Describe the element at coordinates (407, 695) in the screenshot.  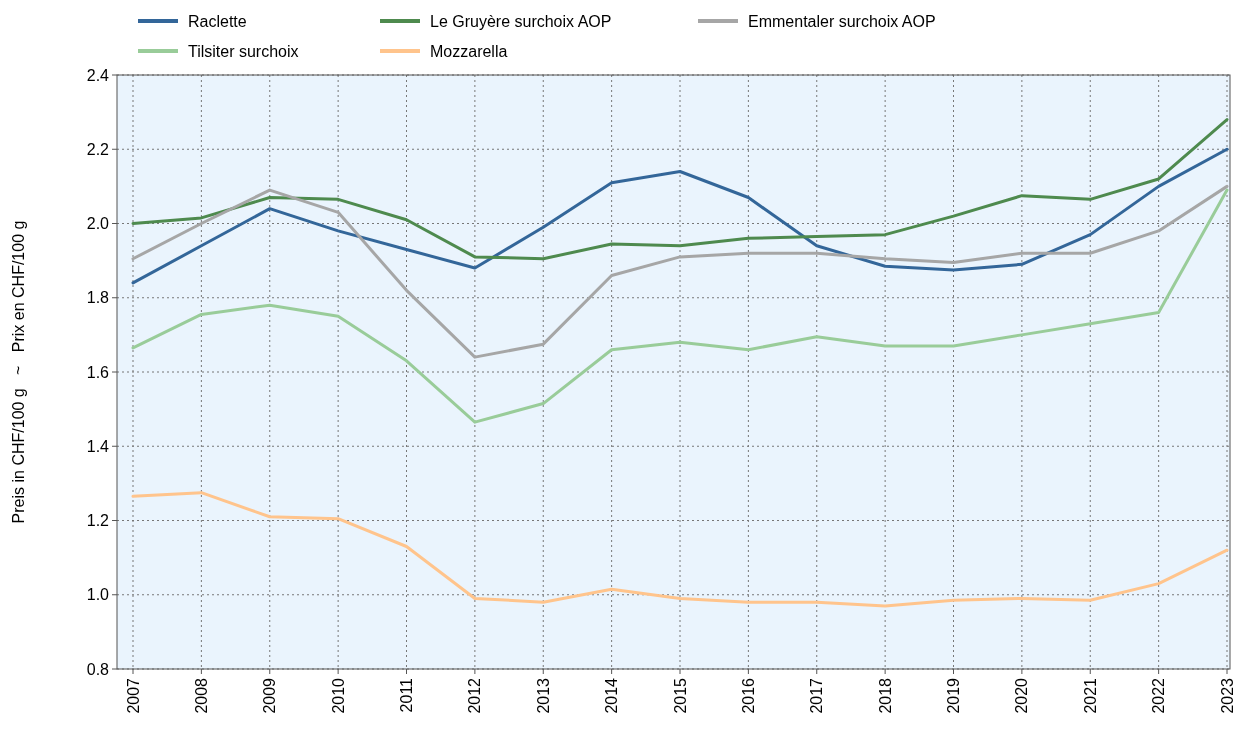
I see `x-tick-label: 2011` at that location.